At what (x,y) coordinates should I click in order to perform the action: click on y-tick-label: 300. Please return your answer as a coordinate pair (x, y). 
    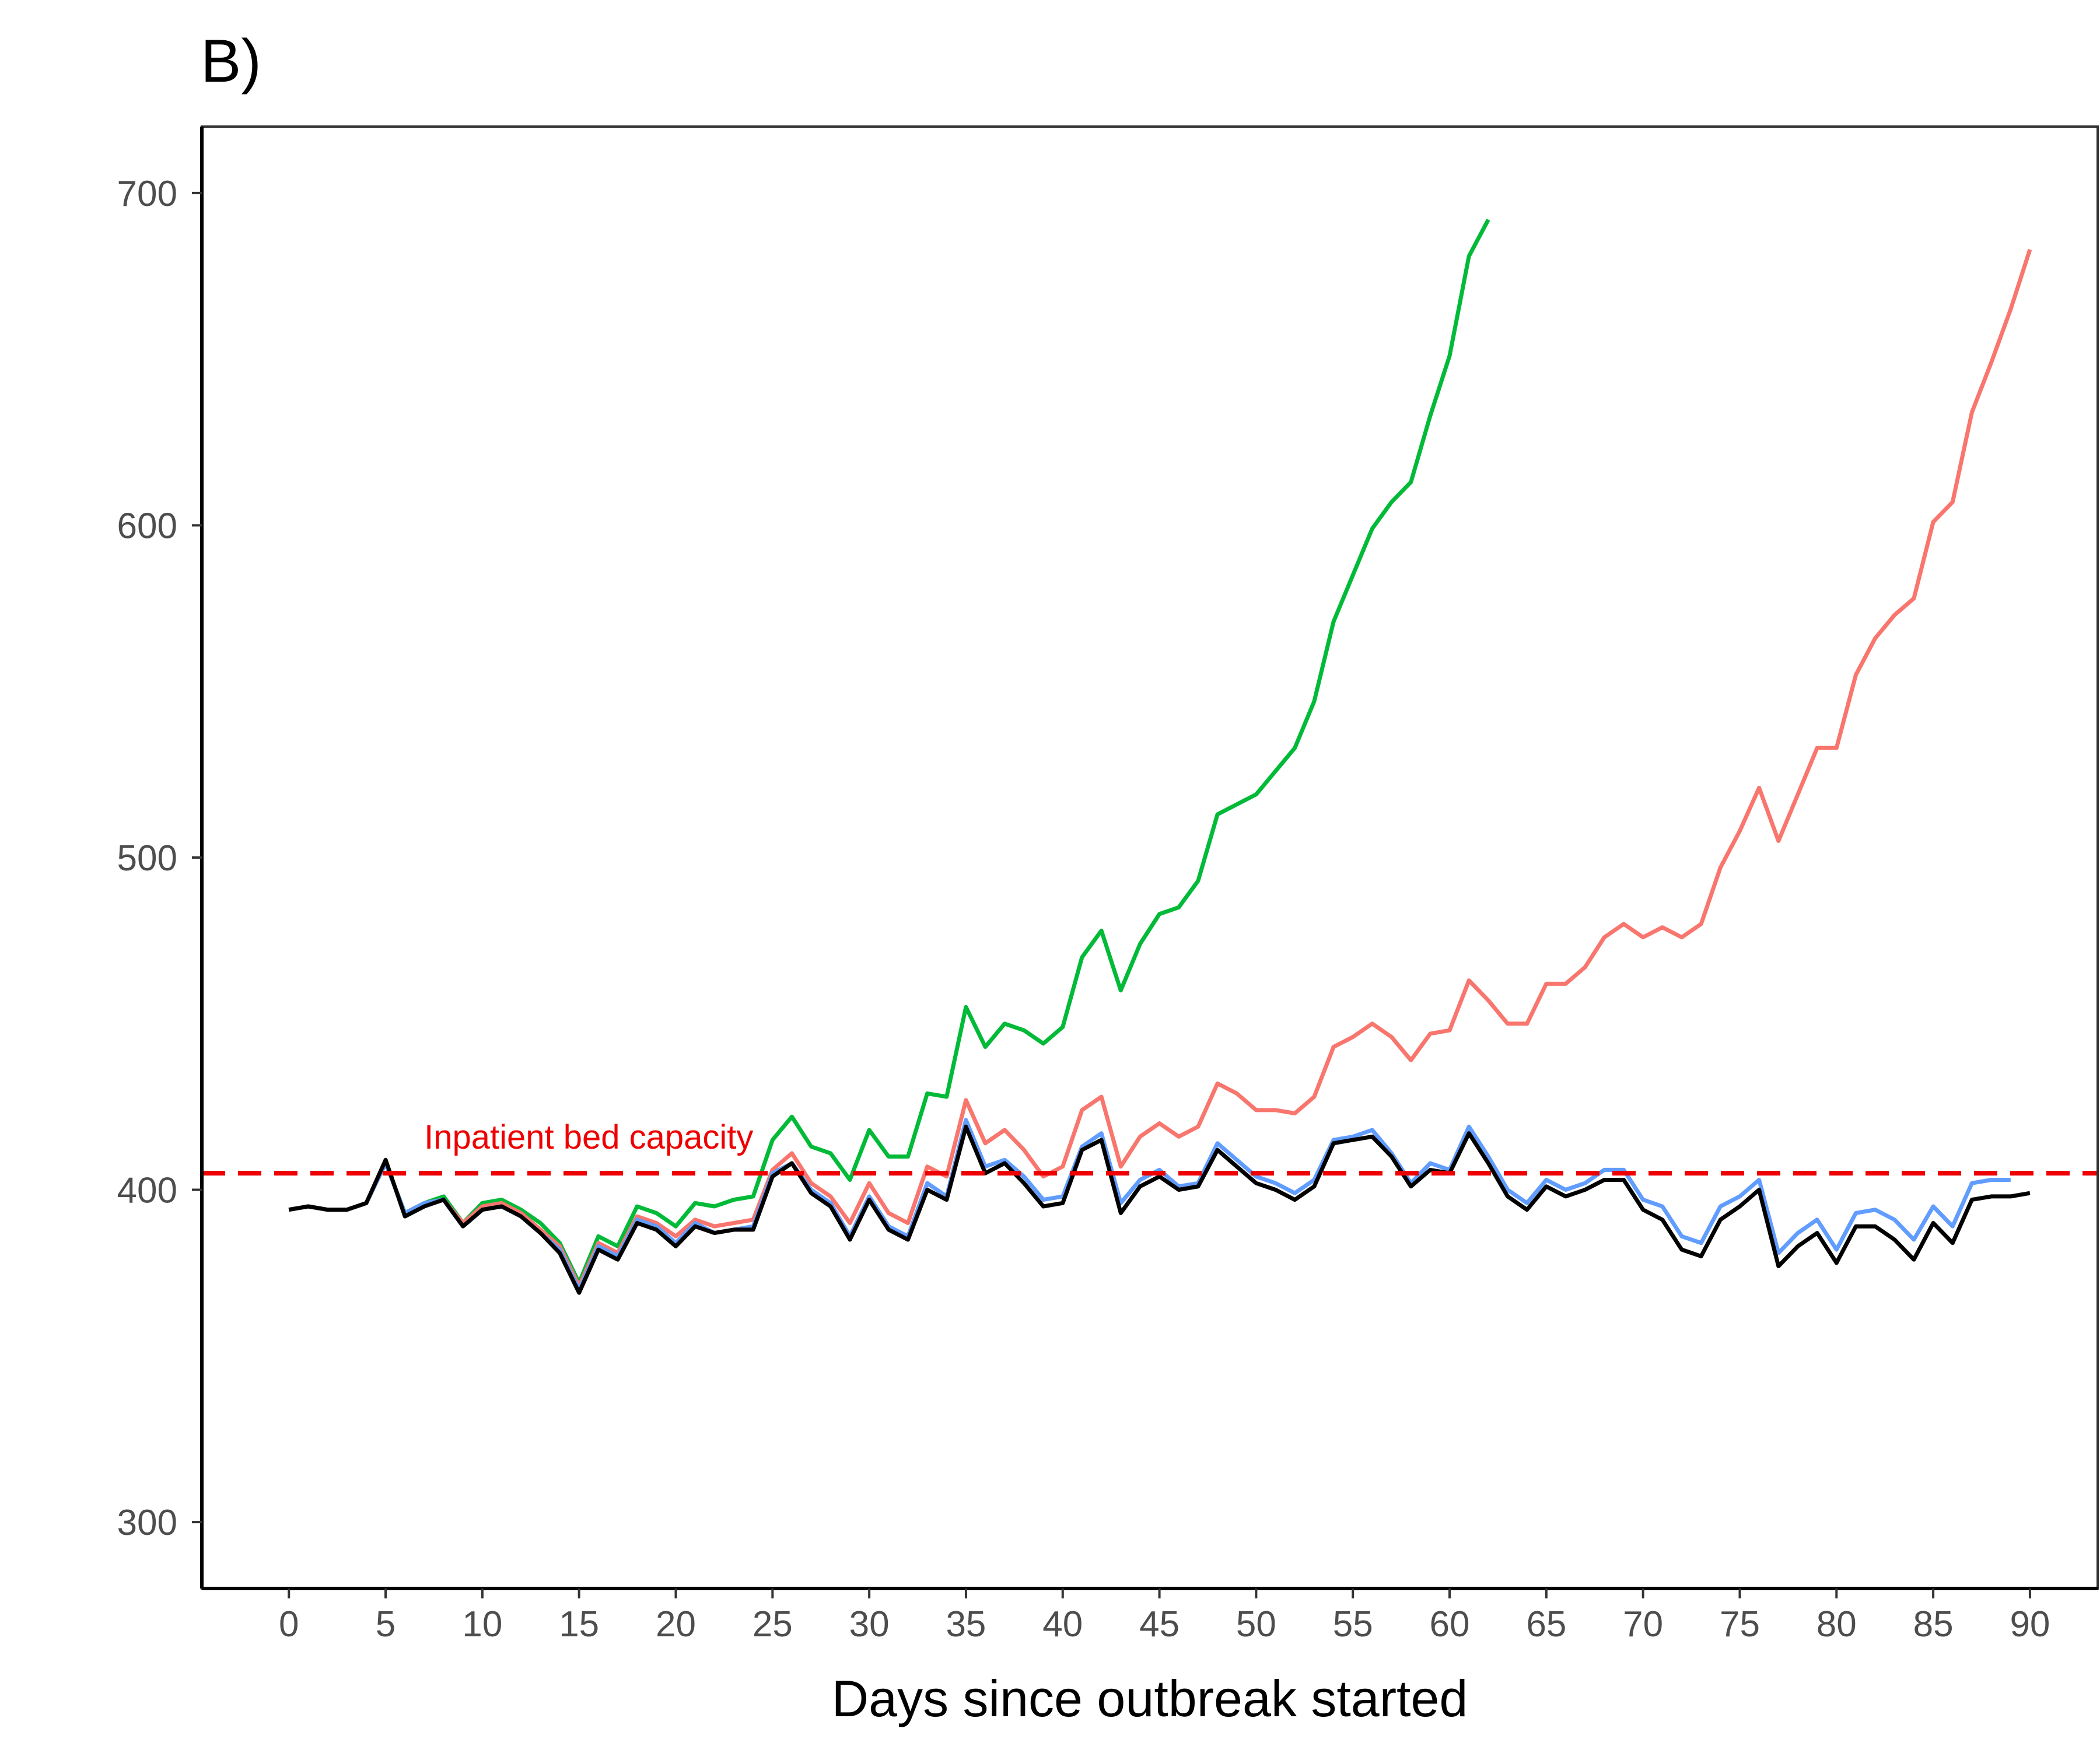
    Looking at the image, I should click on (147, 1523).